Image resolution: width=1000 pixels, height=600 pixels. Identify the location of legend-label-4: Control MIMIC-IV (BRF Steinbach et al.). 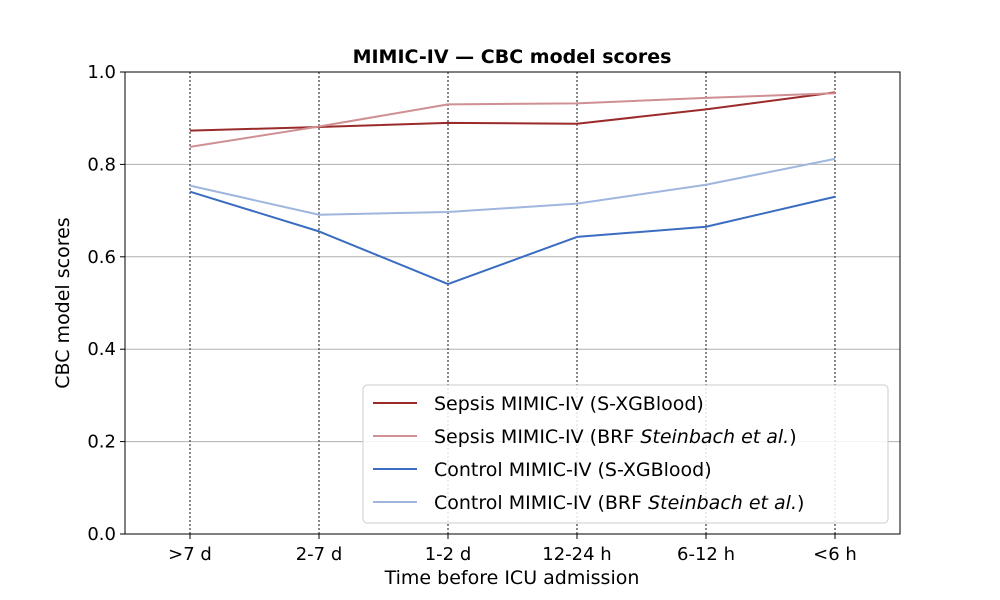
(619, 503).